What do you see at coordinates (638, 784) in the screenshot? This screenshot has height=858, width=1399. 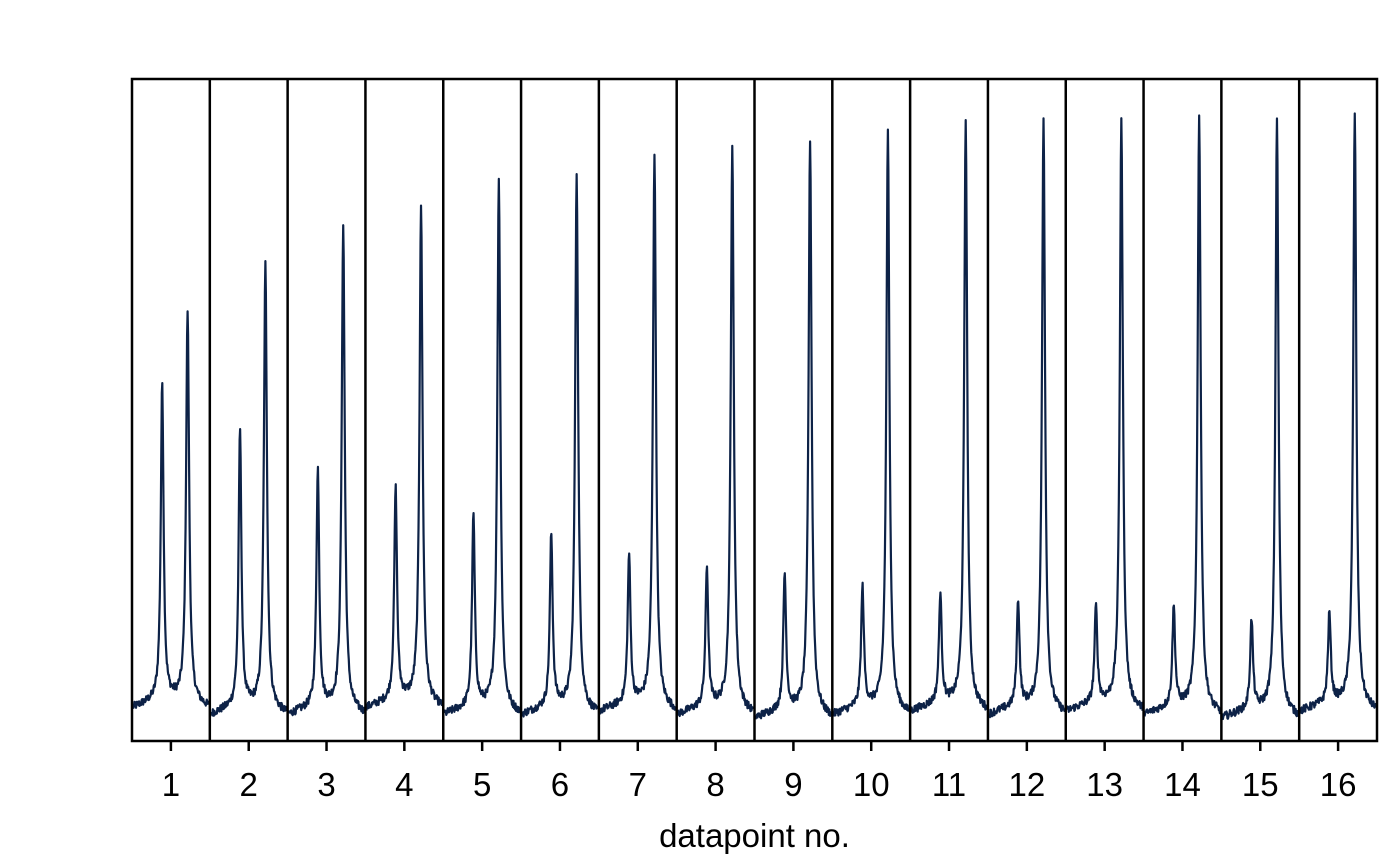 I see `x-tick-label: 7` at bounding box center [638, 784].